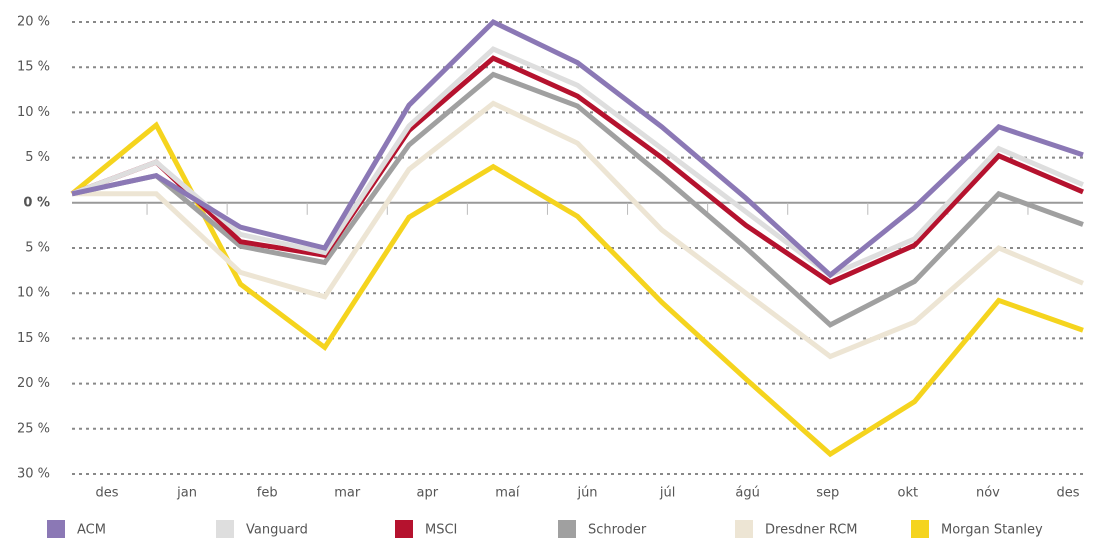 Image resolution: width=1093 pixels, height=539 pixels. Describe the element at coordinates (277, 530) in the screenshot. I see `legend-label: Vanguard` at that location.